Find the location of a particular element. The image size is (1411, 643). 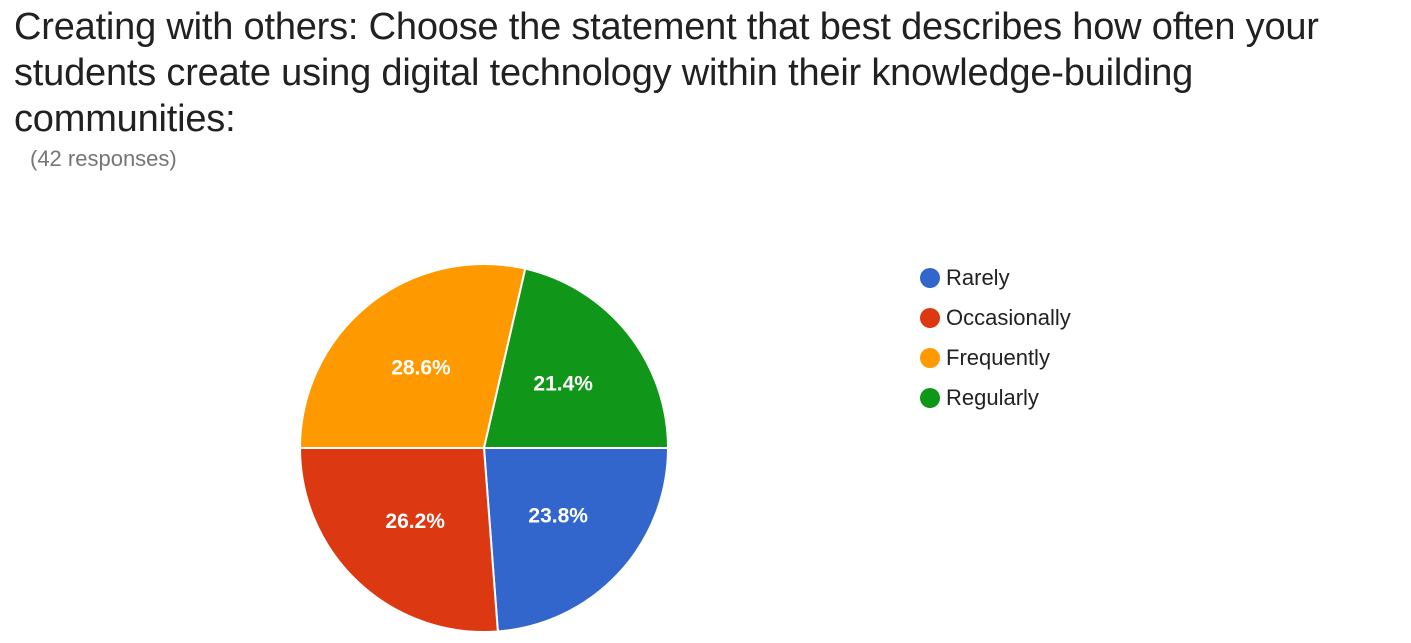

pie-slice-label-frequently: 28.6% is located at coordinates (421, 367).